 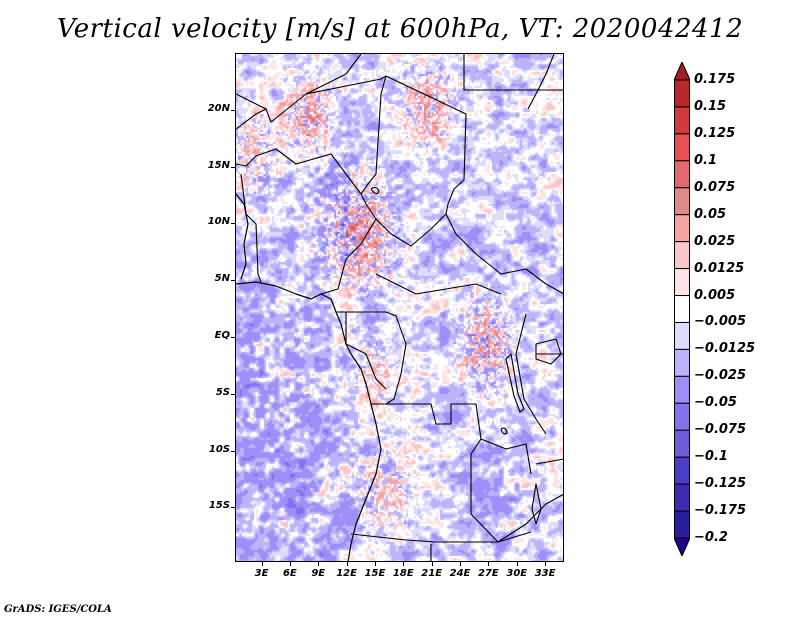 I want to click on y-tick-label: 5N, so click(x=222, y=279).